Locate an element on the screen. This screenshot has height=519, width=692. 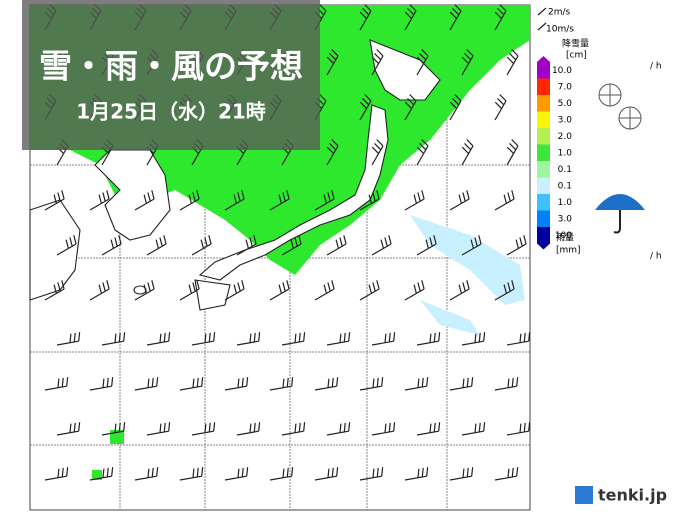
scale-top-arrow is located at coordinates (543, 59).